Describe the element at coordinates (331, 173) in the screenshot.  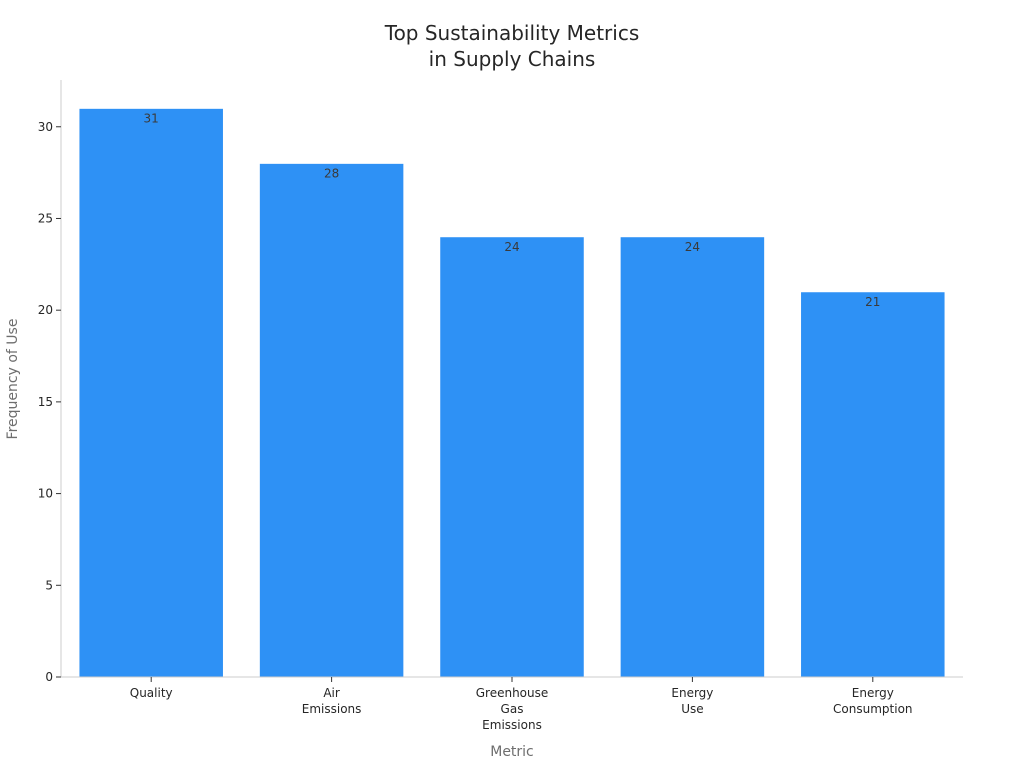
I see `bar-value-label: 28` at that location.